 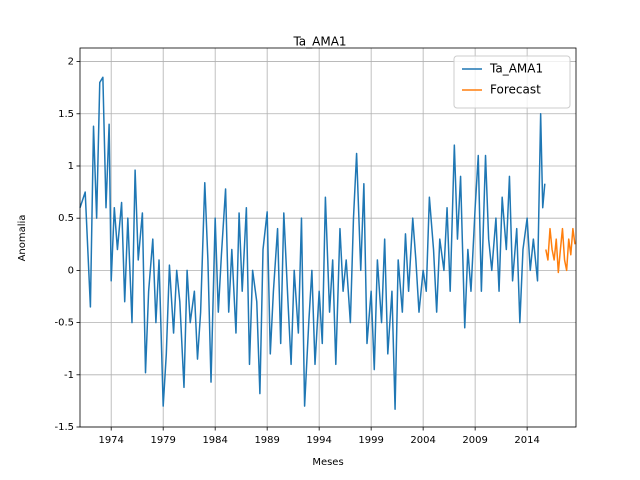 What do you see at coordinates (422, 440) in the screenshot?
I see `x-tick-label: 2004` at bounding box center [422, 440].